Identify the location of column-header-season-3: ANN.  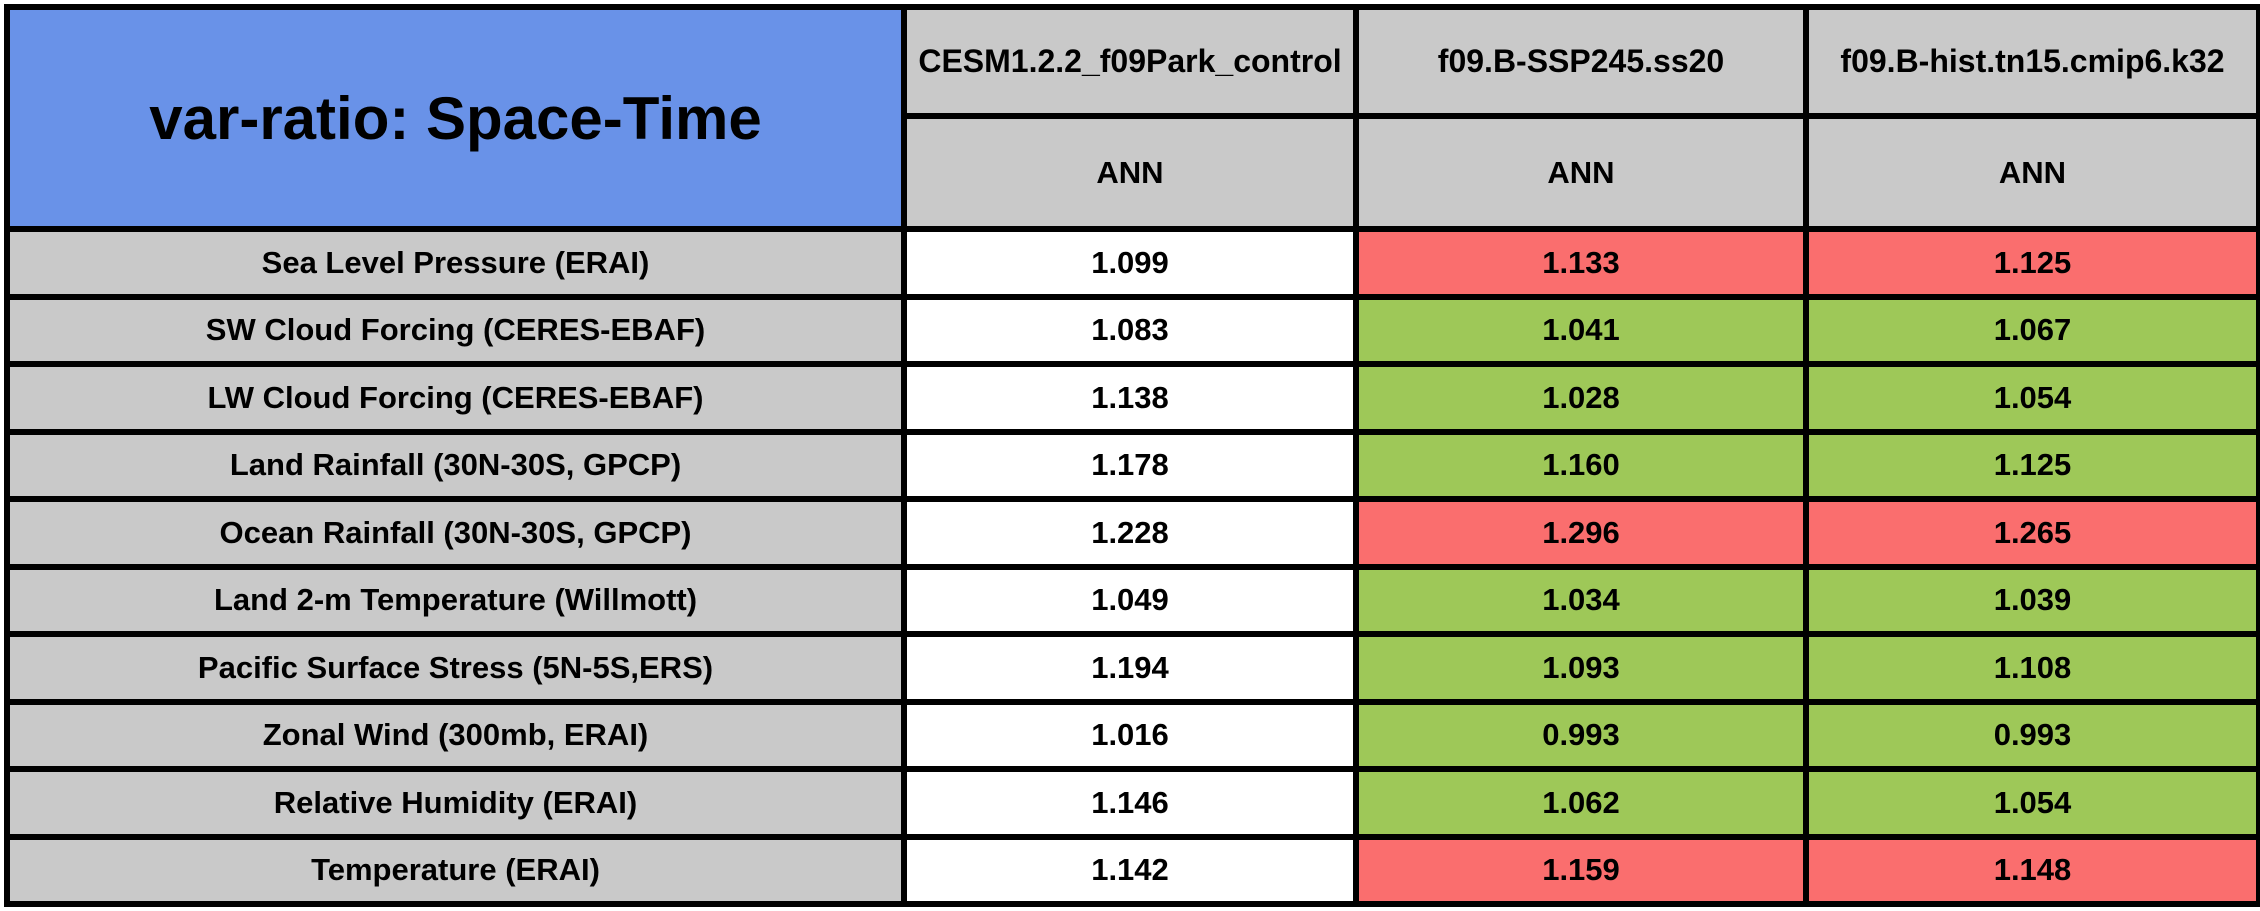
(2031, 172).